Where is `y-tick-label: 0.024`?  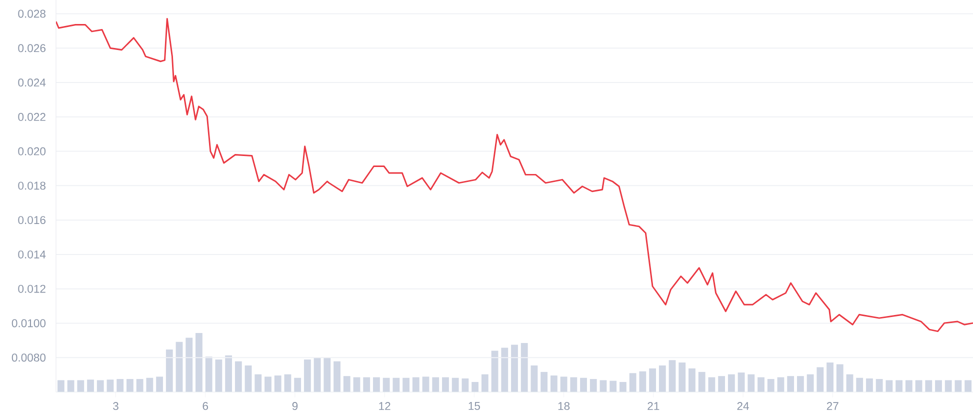
y-tick-label: 0.024 is located at coordinates (32, 82).